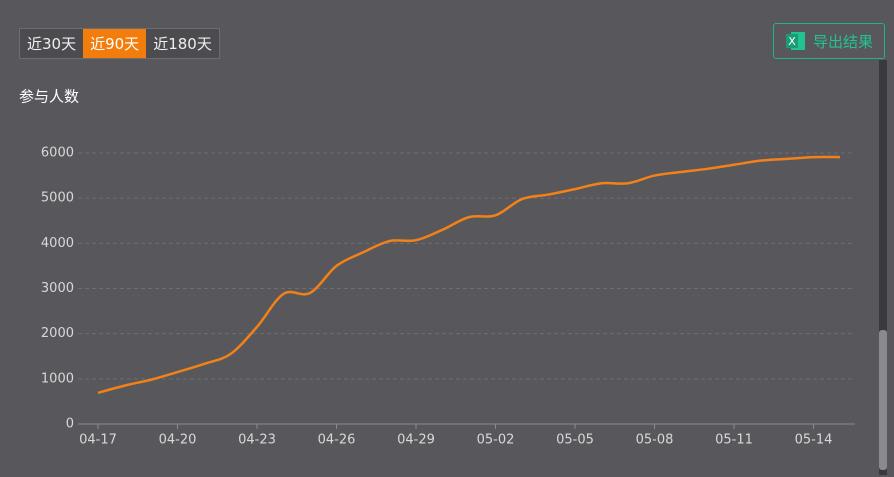 The image size is (894, 477). Describe the element at coordinates (257, 440) in the screenshot. I see `x-tick-label: 04-23` at that location.